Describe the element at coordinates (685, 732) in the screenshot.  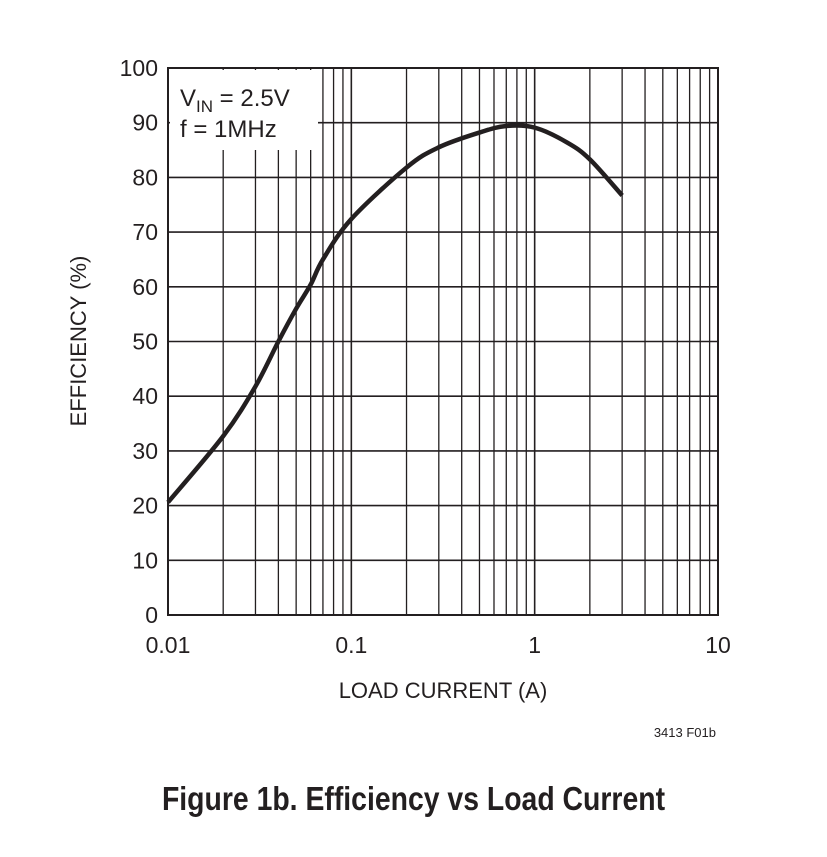
I see `figure-code: 3413 F01b` at that location.